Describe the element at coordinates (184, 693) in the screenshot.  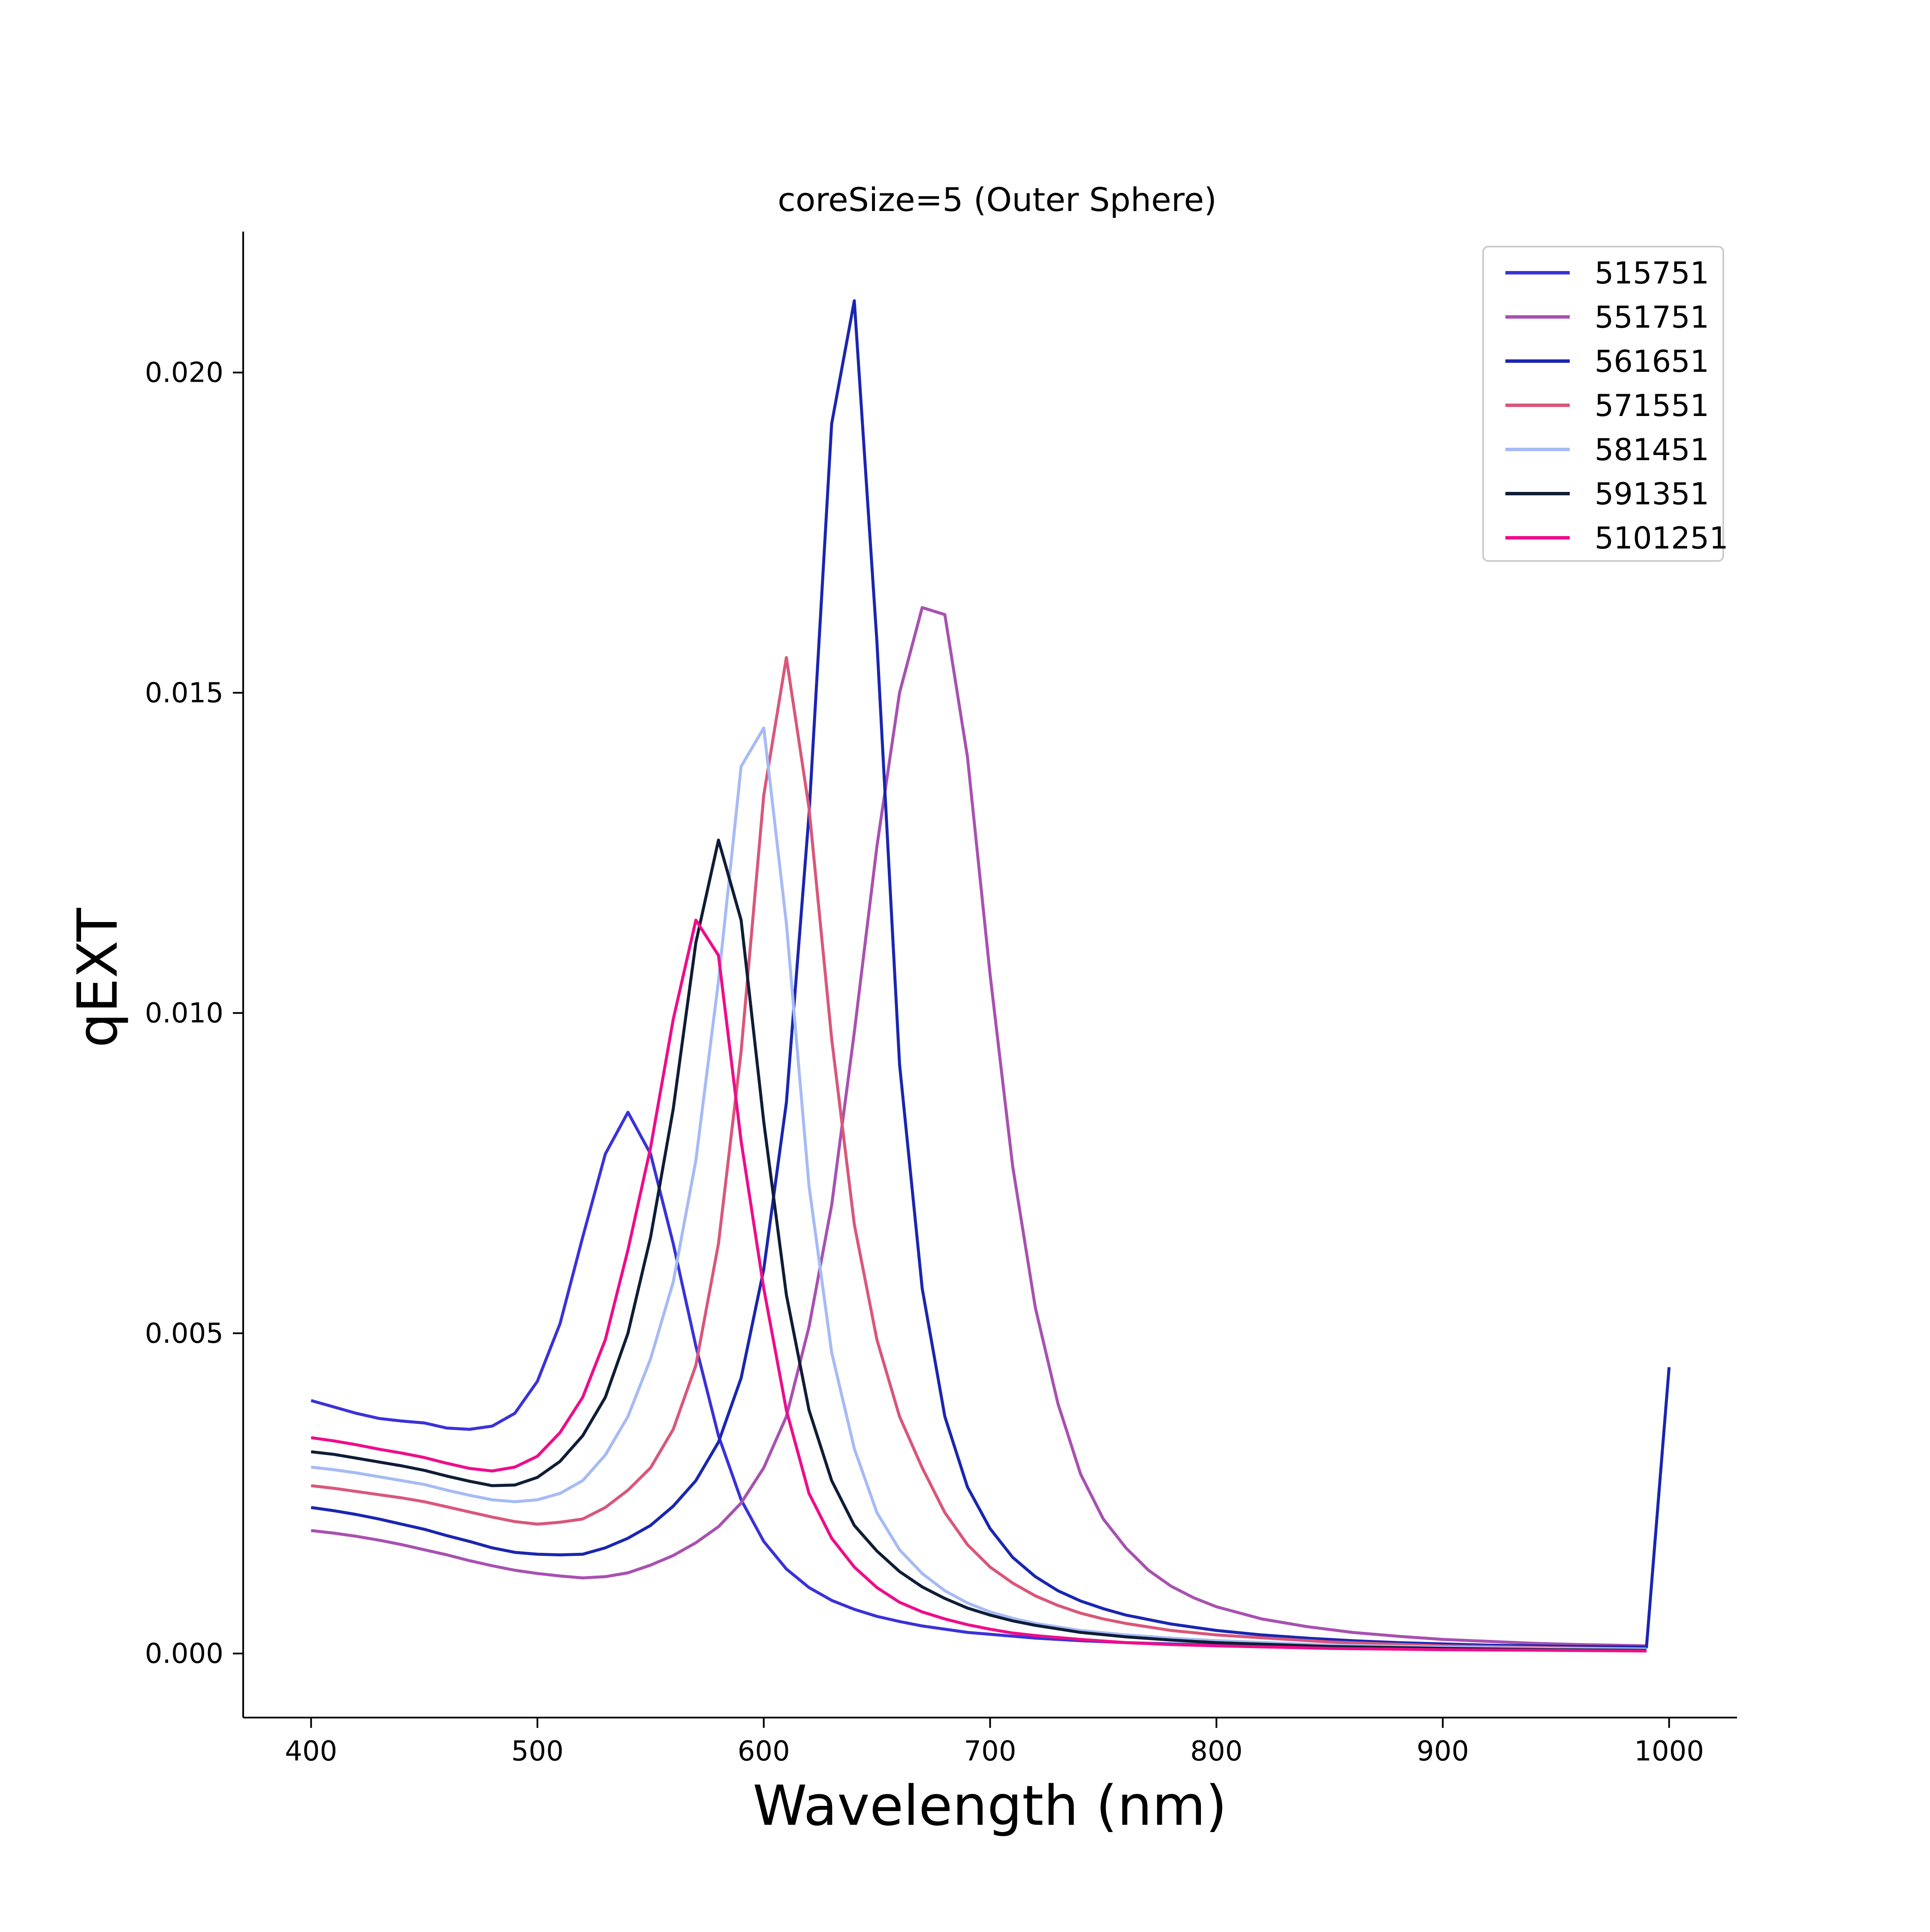
I see `y-tick-label: 0.015` at that location.